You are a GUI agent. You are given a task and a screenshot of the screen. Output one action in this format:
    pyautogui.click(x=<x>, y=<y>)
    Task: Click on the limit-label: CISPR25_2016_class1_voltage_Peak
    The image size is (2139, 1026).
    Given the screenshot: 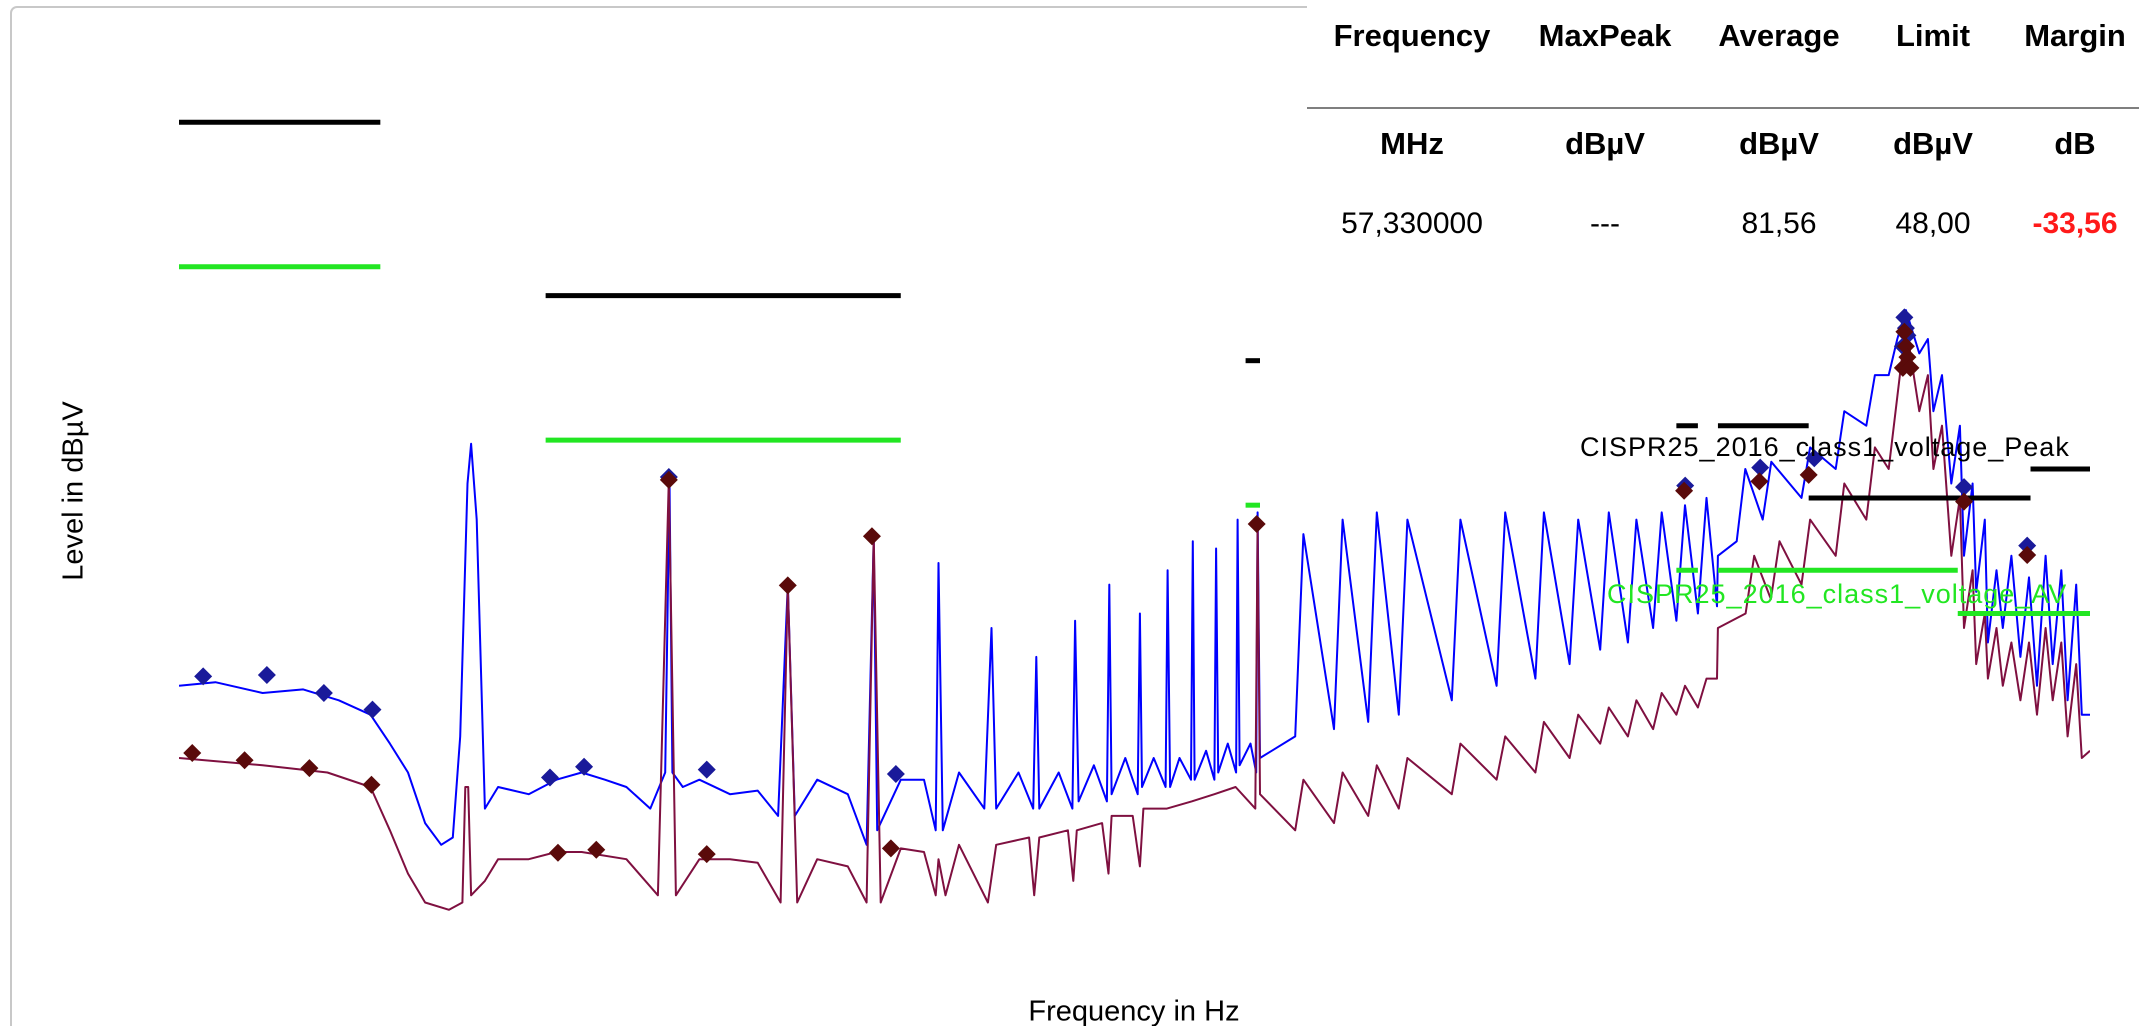 What is the action you would take?
    pyautogui.click(x=1825, y=447)
    